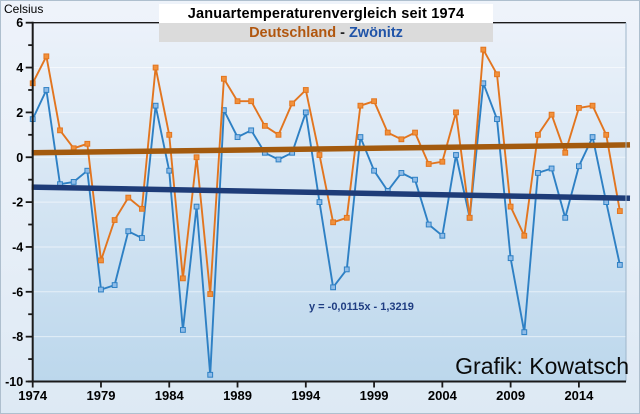 Image resolution: width=640 pixels, height=414 pixels. Describe the element at coordinates (14, 382) in the screenshot. I see `y-tick-label: -10` at that location.